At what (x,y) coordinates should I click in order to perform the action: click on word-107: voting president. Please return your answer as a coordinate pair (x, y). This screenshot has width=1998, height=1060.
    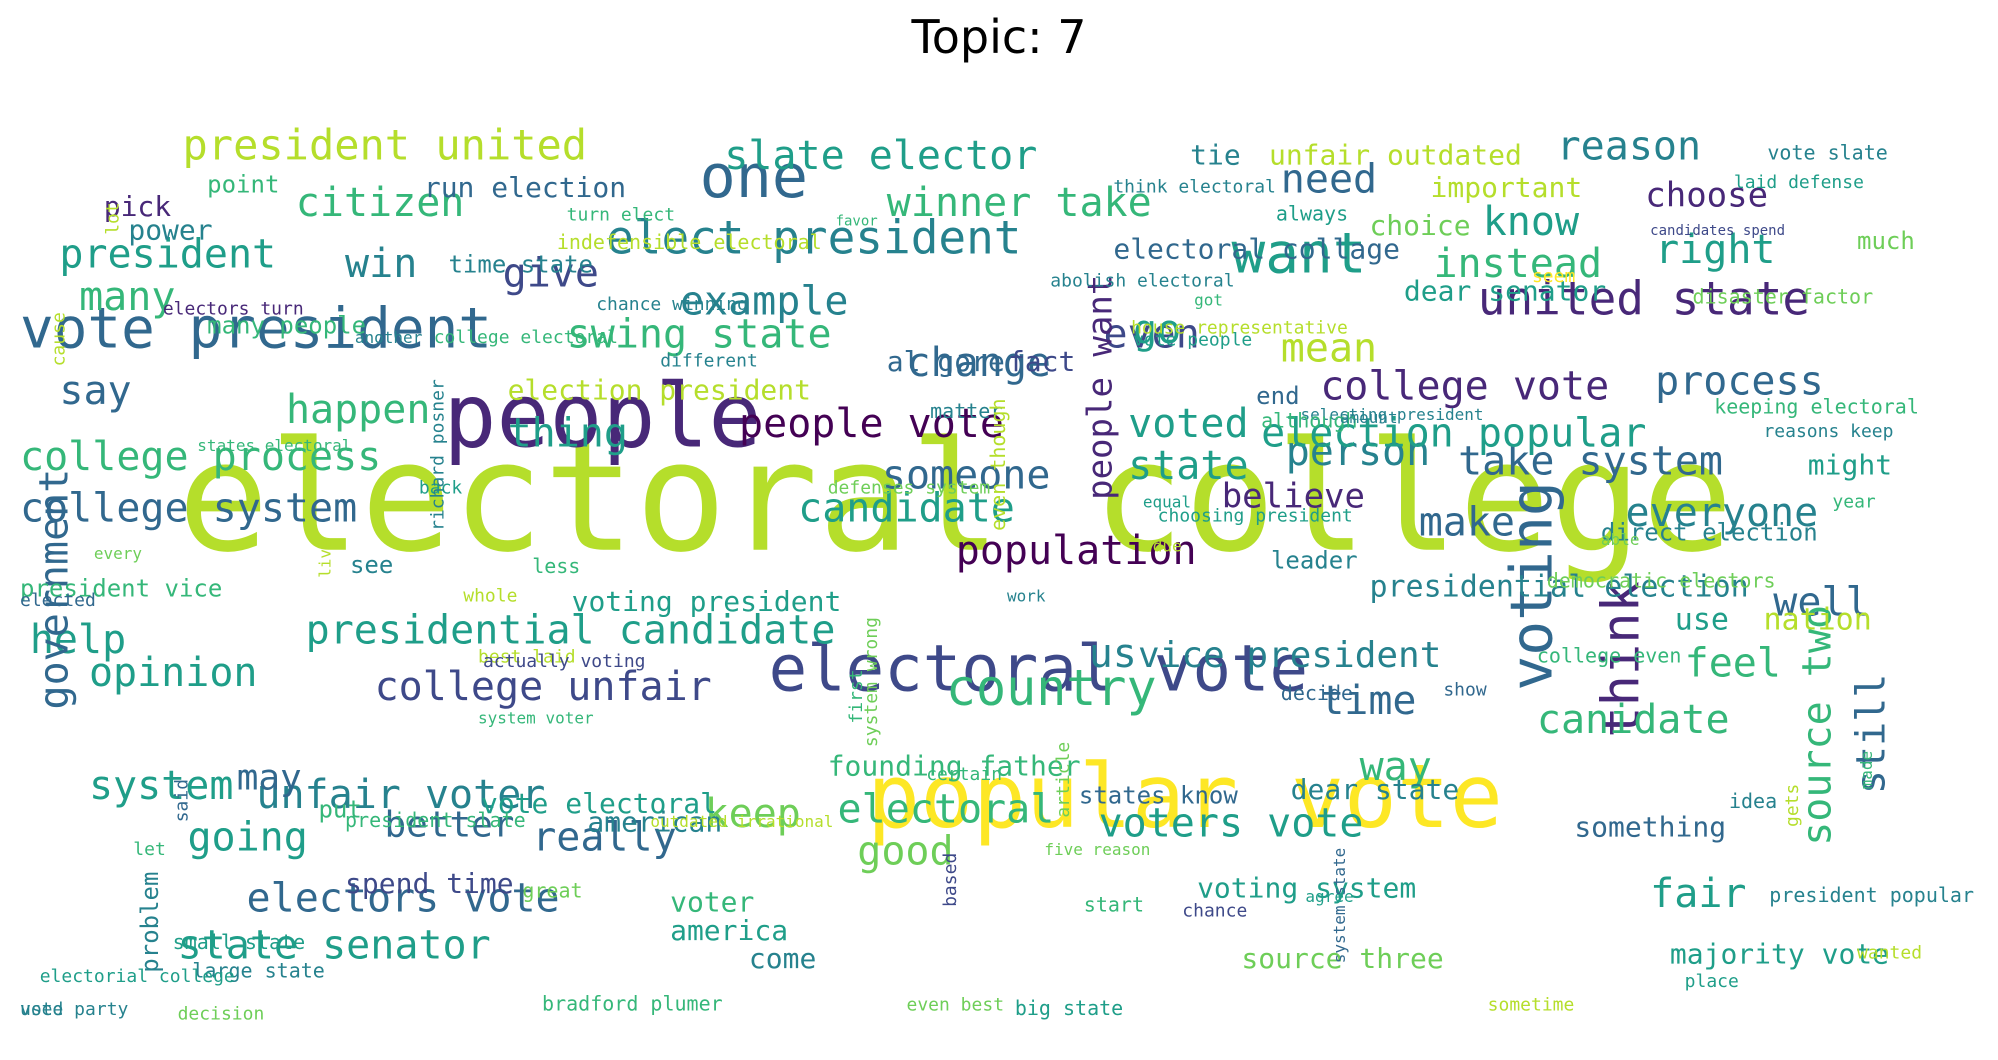
    Looking at the image, I should click on (707, 601).